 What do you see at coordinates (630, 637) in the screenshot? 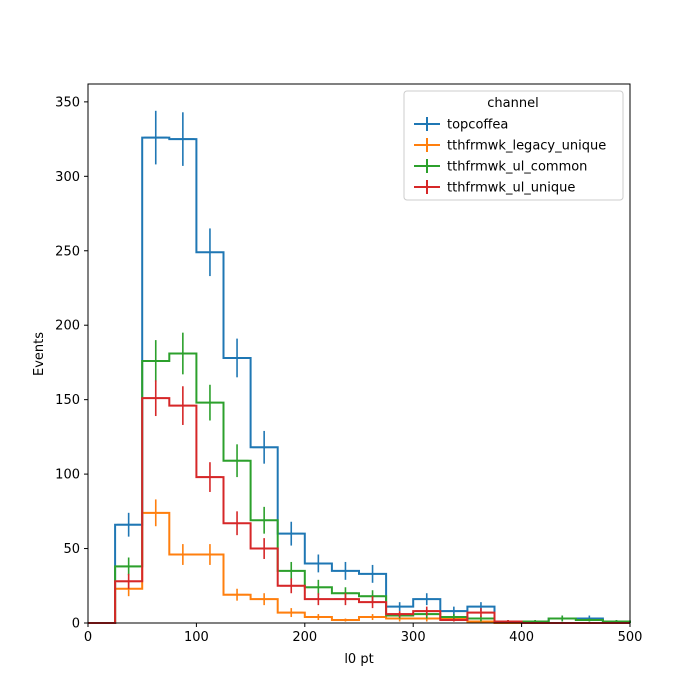
I see `x-tick-label: 500` at bounding box center [630, 637].